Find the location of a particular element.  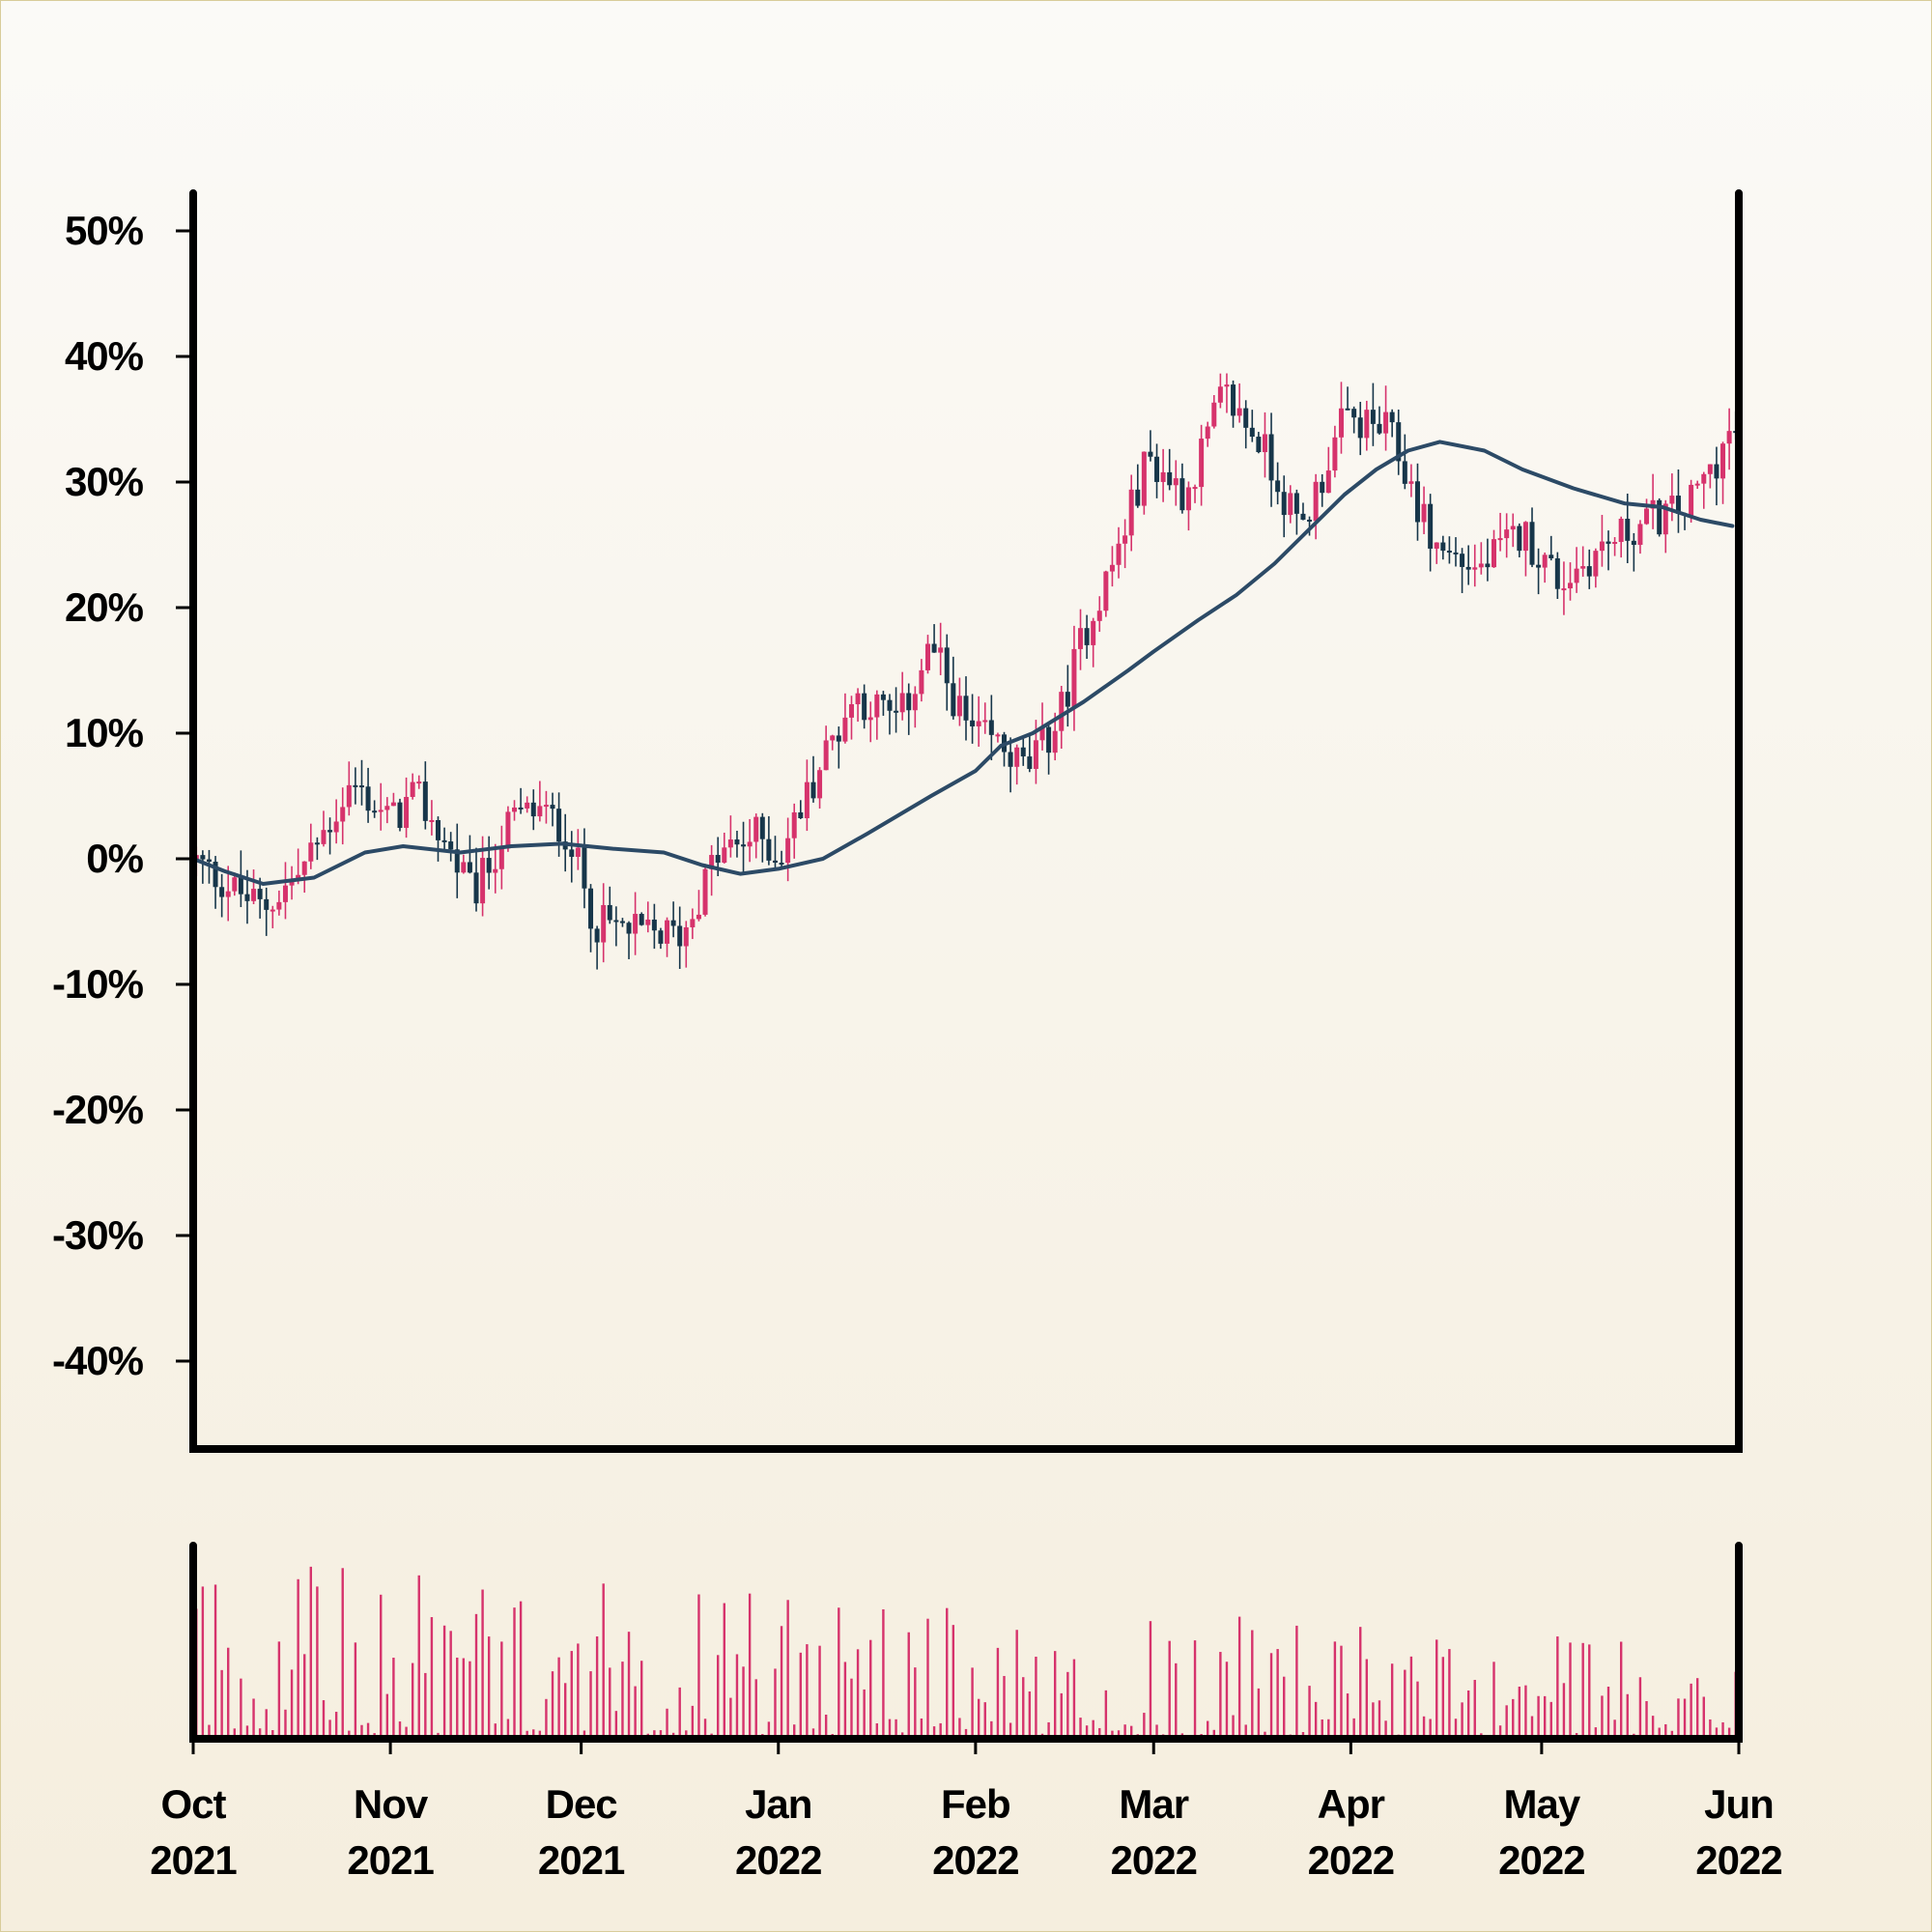

x-tick-month: Jan is located at coordinates (778, 1804).